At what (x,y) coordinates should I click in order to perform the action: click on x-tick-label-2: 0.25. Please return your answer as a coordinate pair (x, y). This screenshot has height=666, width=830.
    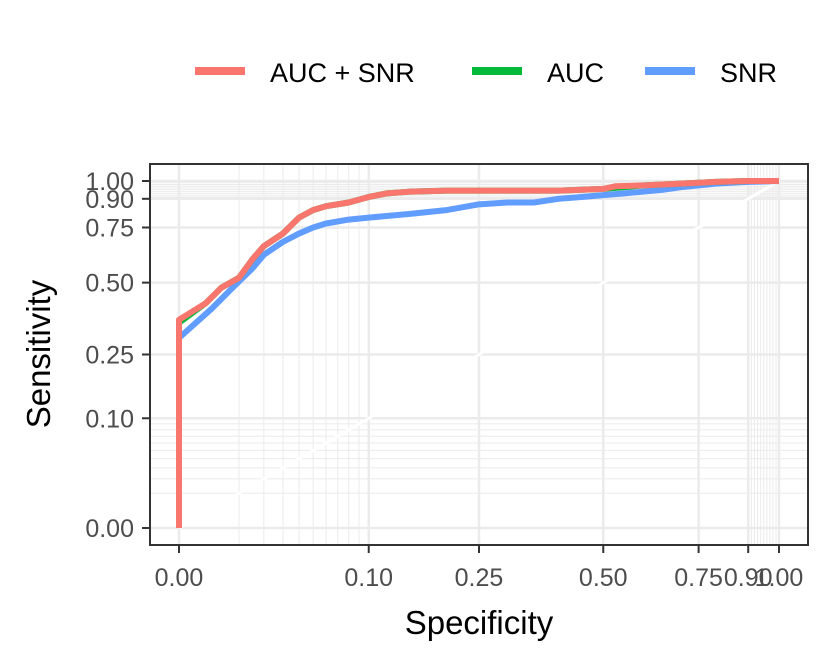
    Looking at the image, I should click on (479, 578).